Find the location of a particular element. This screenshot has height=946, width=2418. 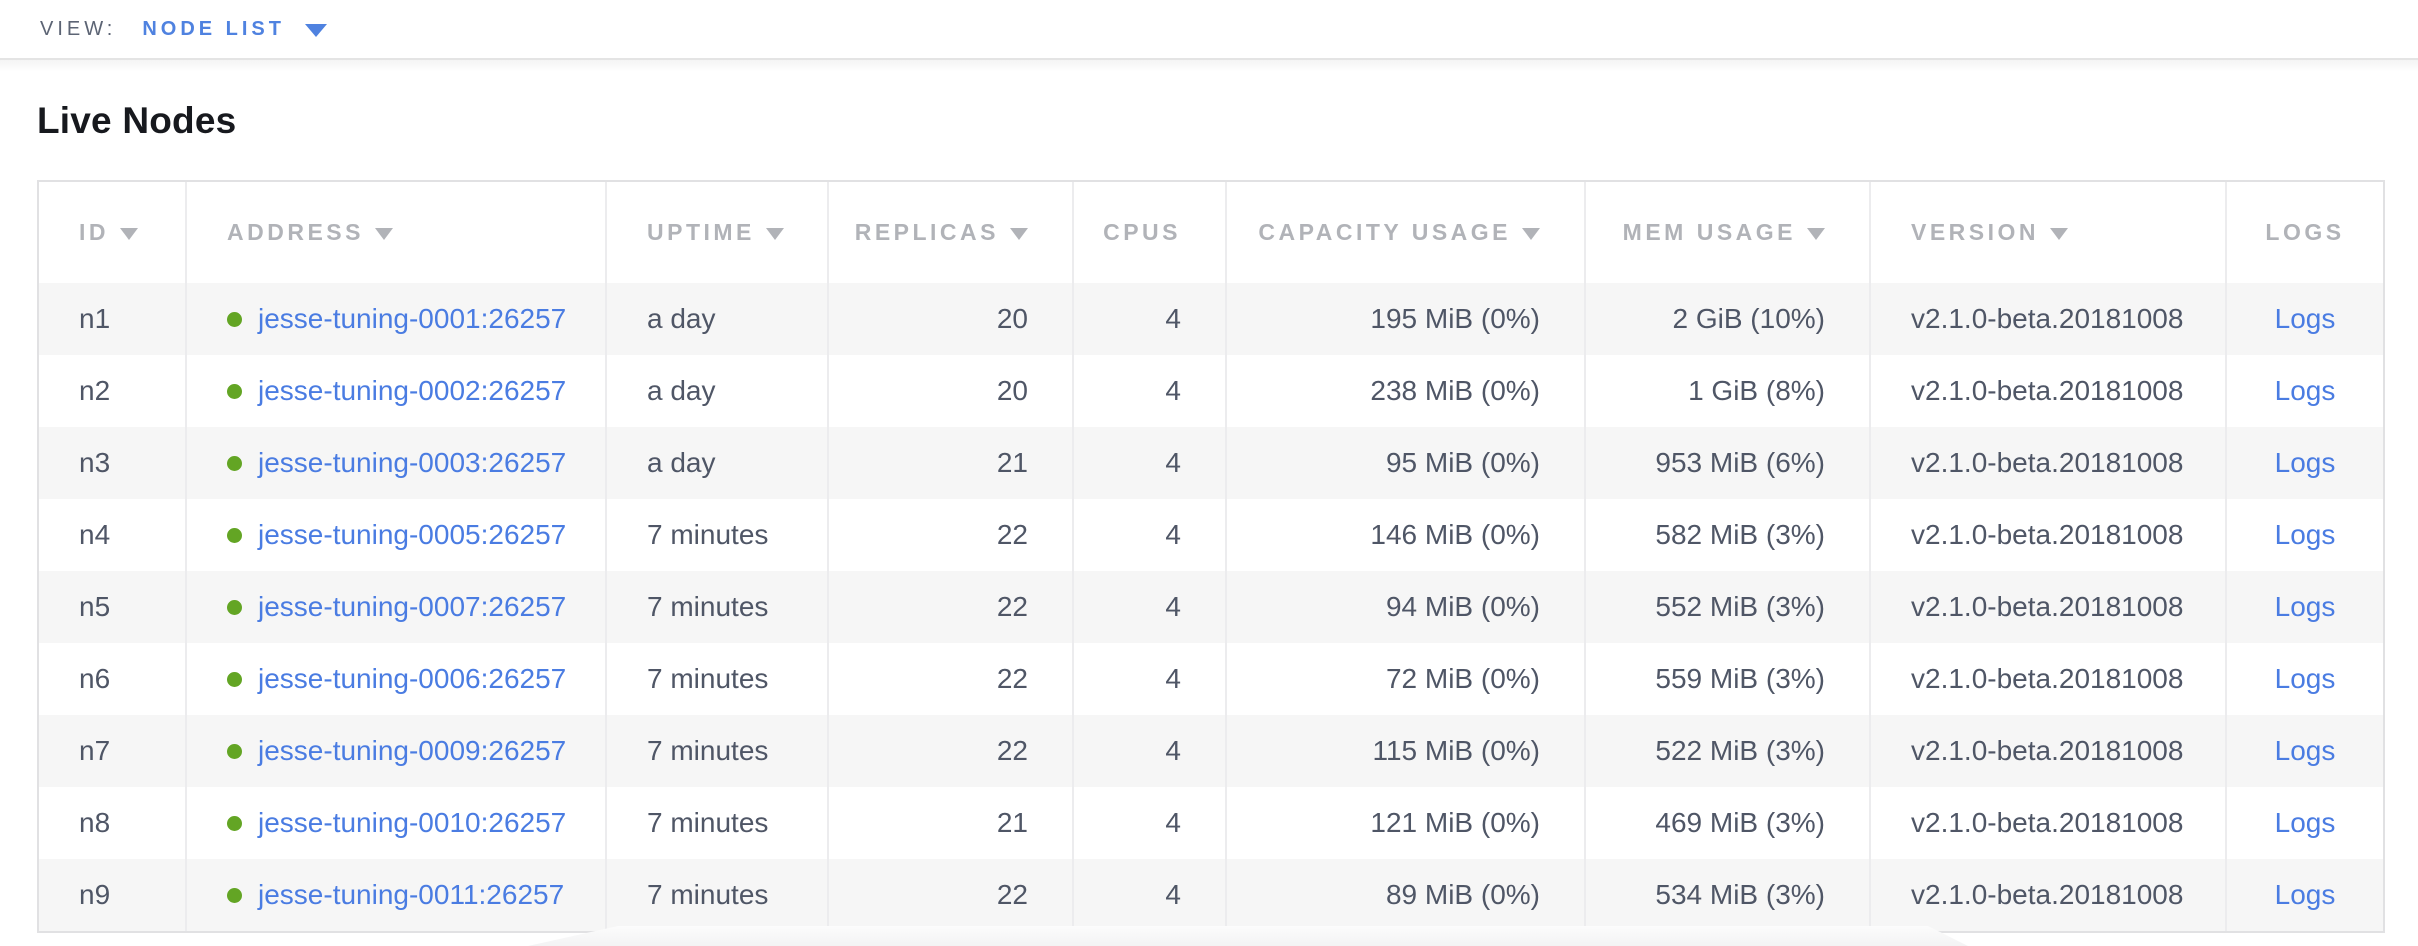

node-address-link: jesse-tuning-0009:26257 is located at coordinates (412, 750).